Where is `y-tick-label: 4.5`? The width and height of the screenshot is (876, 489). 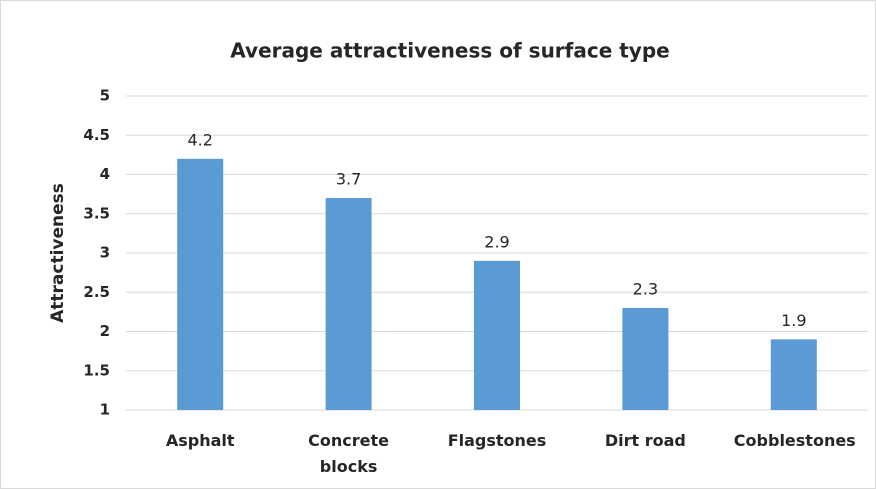 y-tick-label: 4.5 is located at coordinates (96, 135).